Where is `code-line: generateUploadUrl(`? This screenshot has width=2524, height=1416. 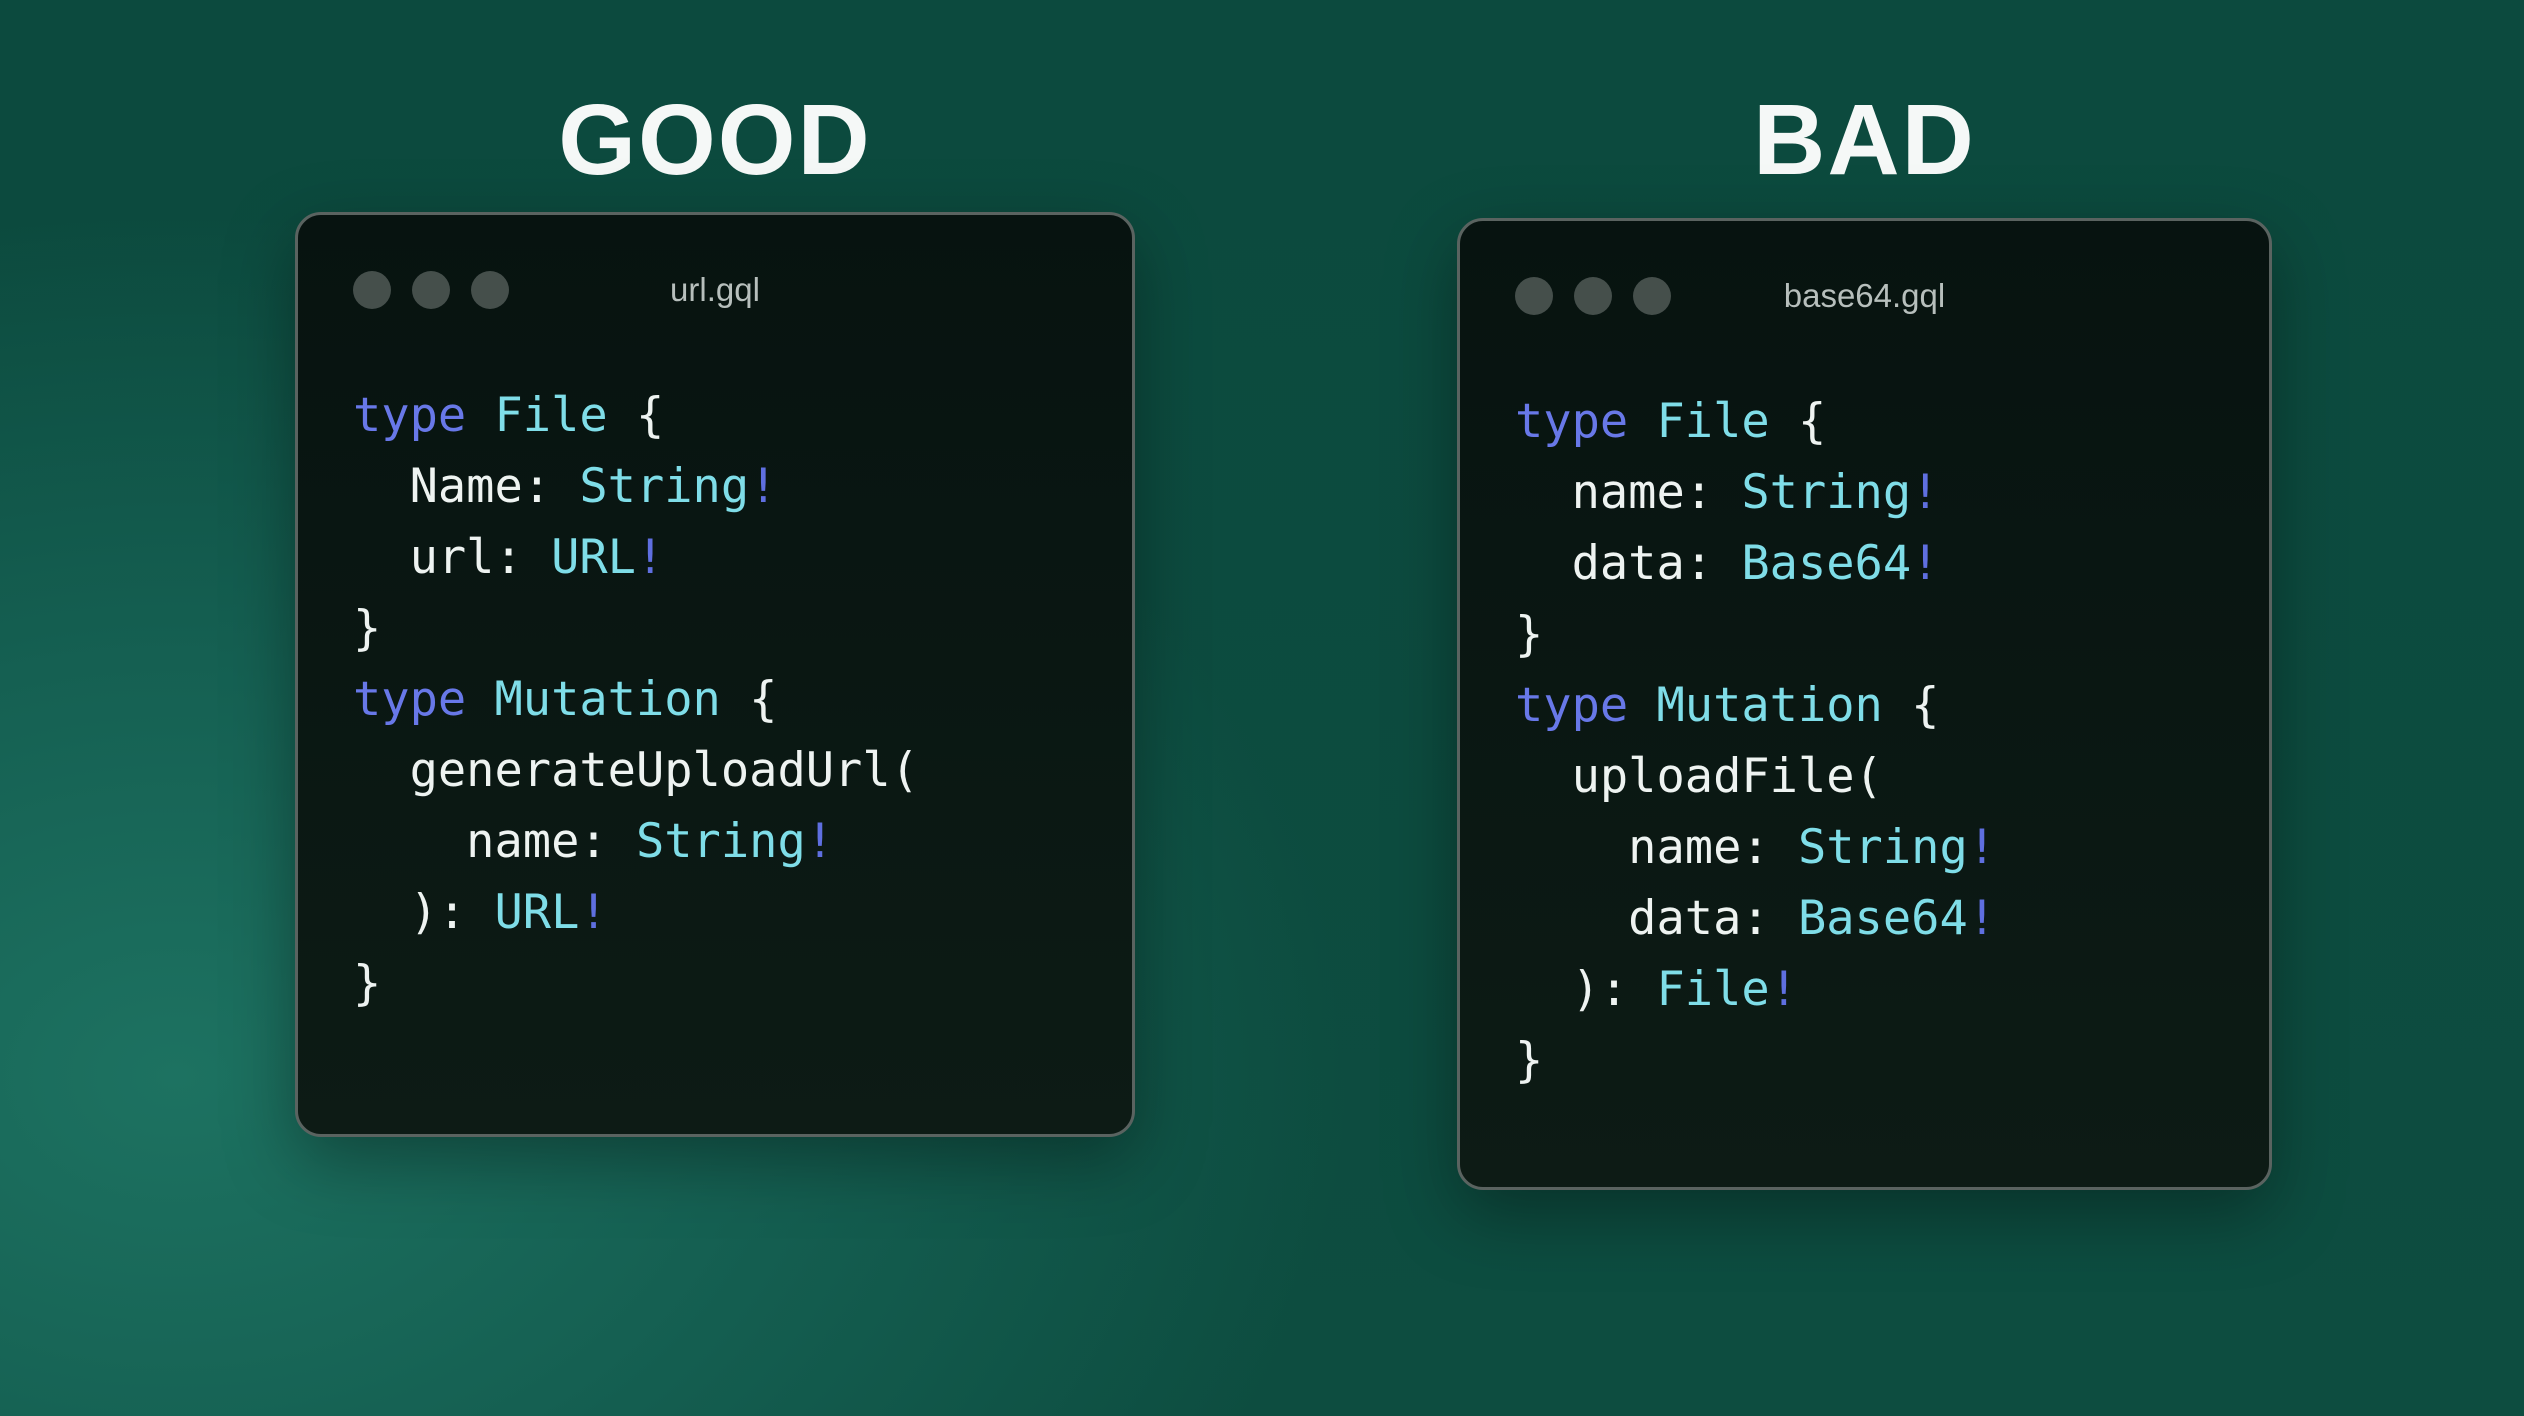 code-line: generateUploadUrl( is located at coordinates (636, 770).